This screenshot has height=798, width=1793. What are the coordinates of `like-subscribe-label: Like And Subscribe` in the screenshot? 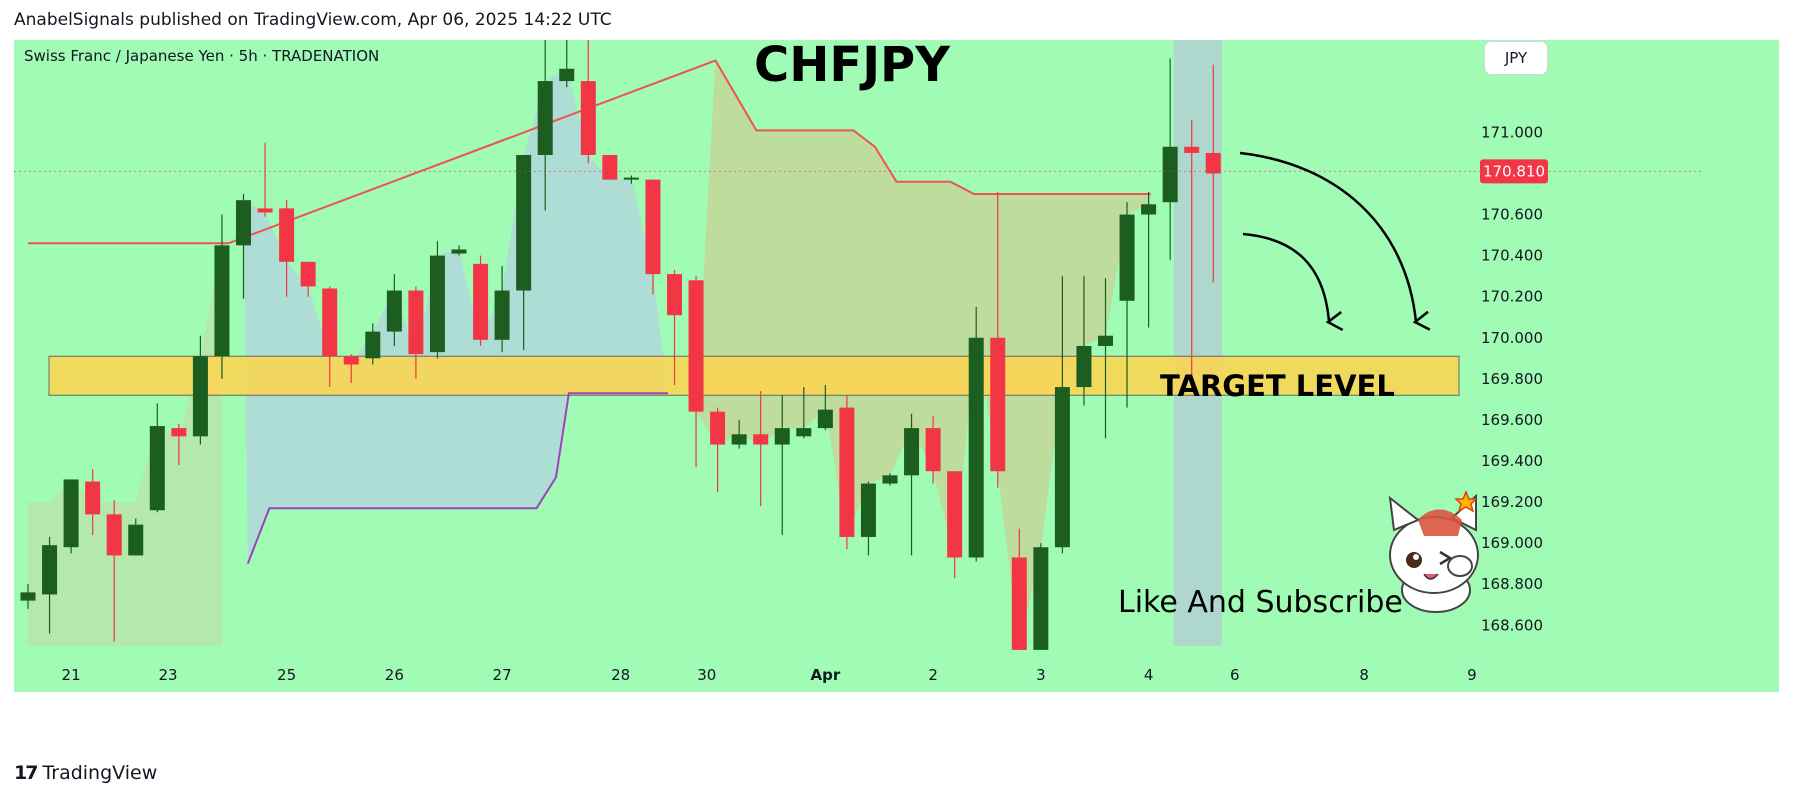 It's located at (1260, 602).